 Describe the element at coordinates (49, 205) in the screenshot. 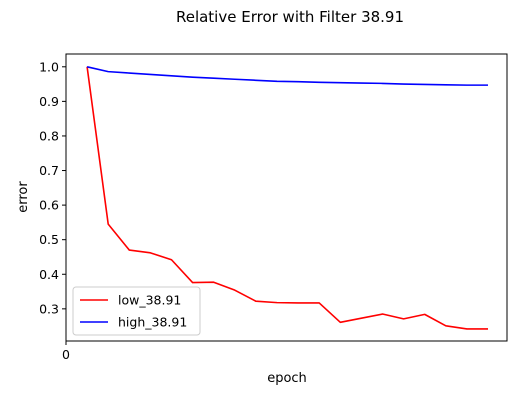

I see `y-tick-label: 0.6` at that location.